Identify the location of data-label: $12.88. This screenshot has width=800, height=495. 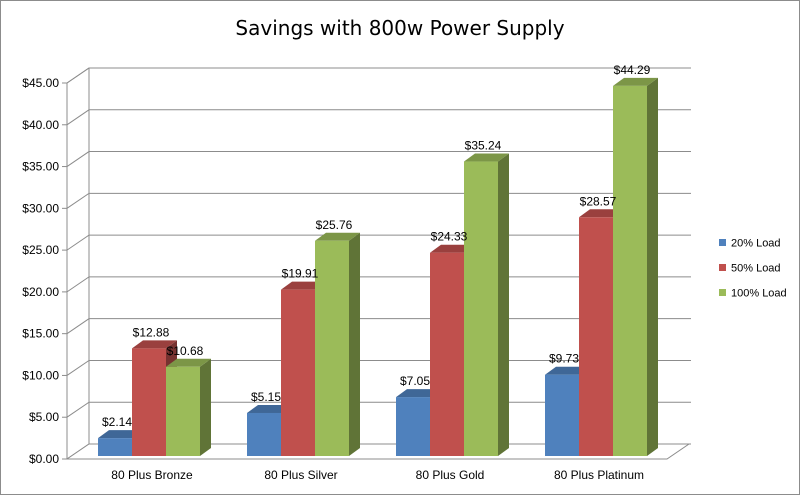
(151, 332).